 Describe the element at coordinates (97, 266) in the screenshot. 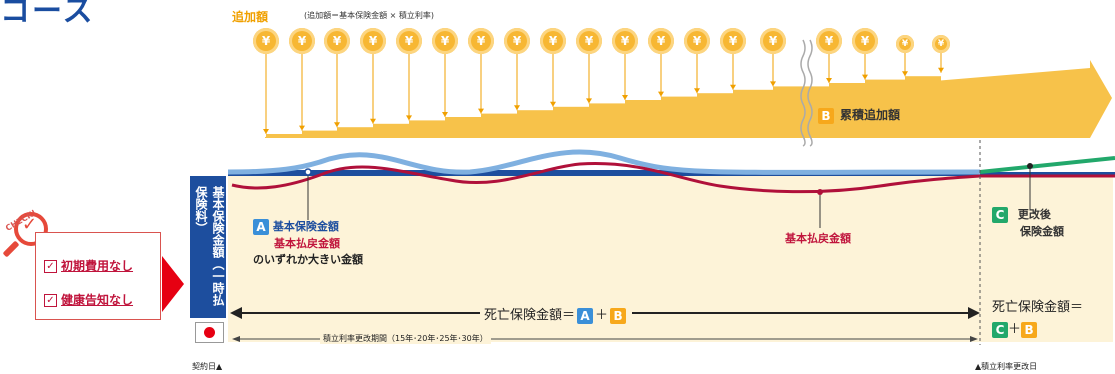

I see `check-item-text: 初期費用なし` at that location.